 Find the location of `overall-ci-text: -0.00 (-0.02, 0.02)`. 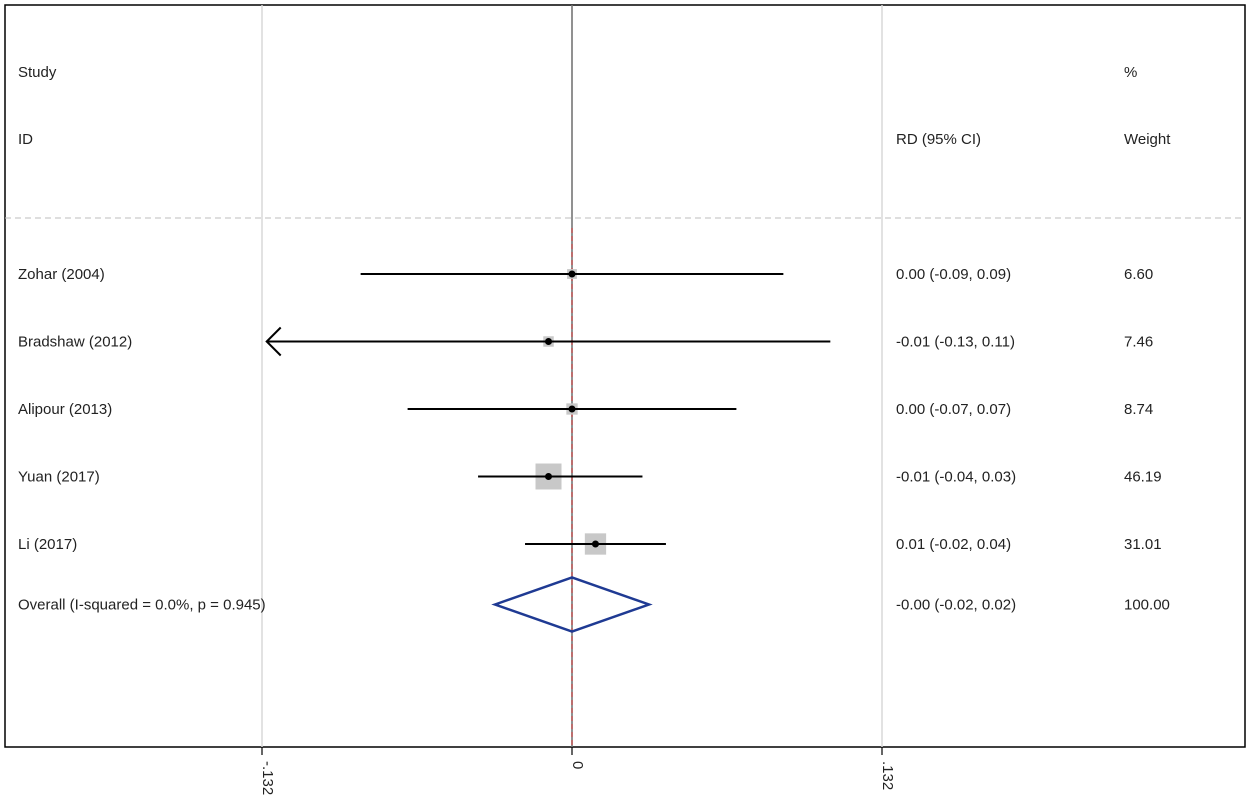

overall-ci-text: -0.00 (-0.02, 0.02) is located at coordinates (956, 605).